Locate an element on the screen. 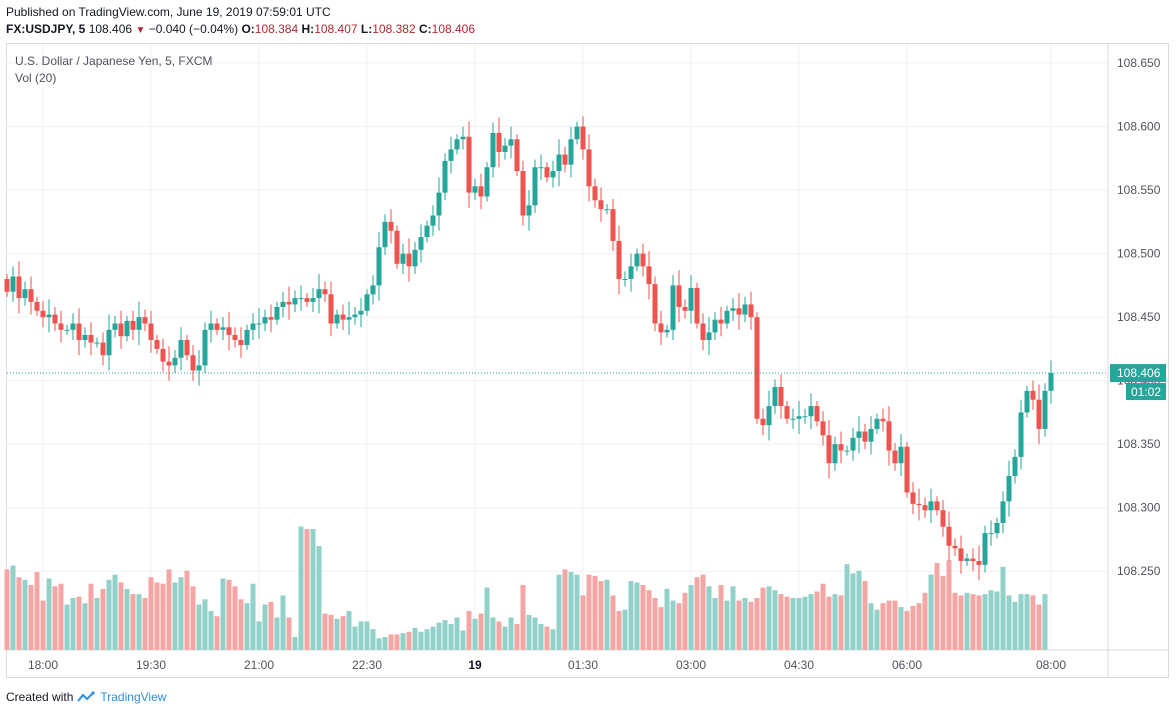 The height and width of the screenshot is (715, 1176). y-tick-label: 108.450 is located at coordinates (1139, 317).